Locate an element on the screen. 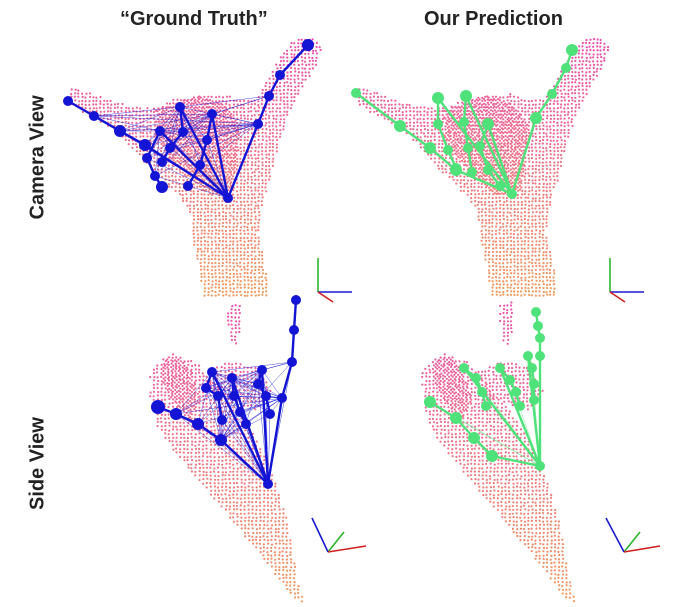  column-title-prediction: Our Prediction is located at coordinates (493, 19).